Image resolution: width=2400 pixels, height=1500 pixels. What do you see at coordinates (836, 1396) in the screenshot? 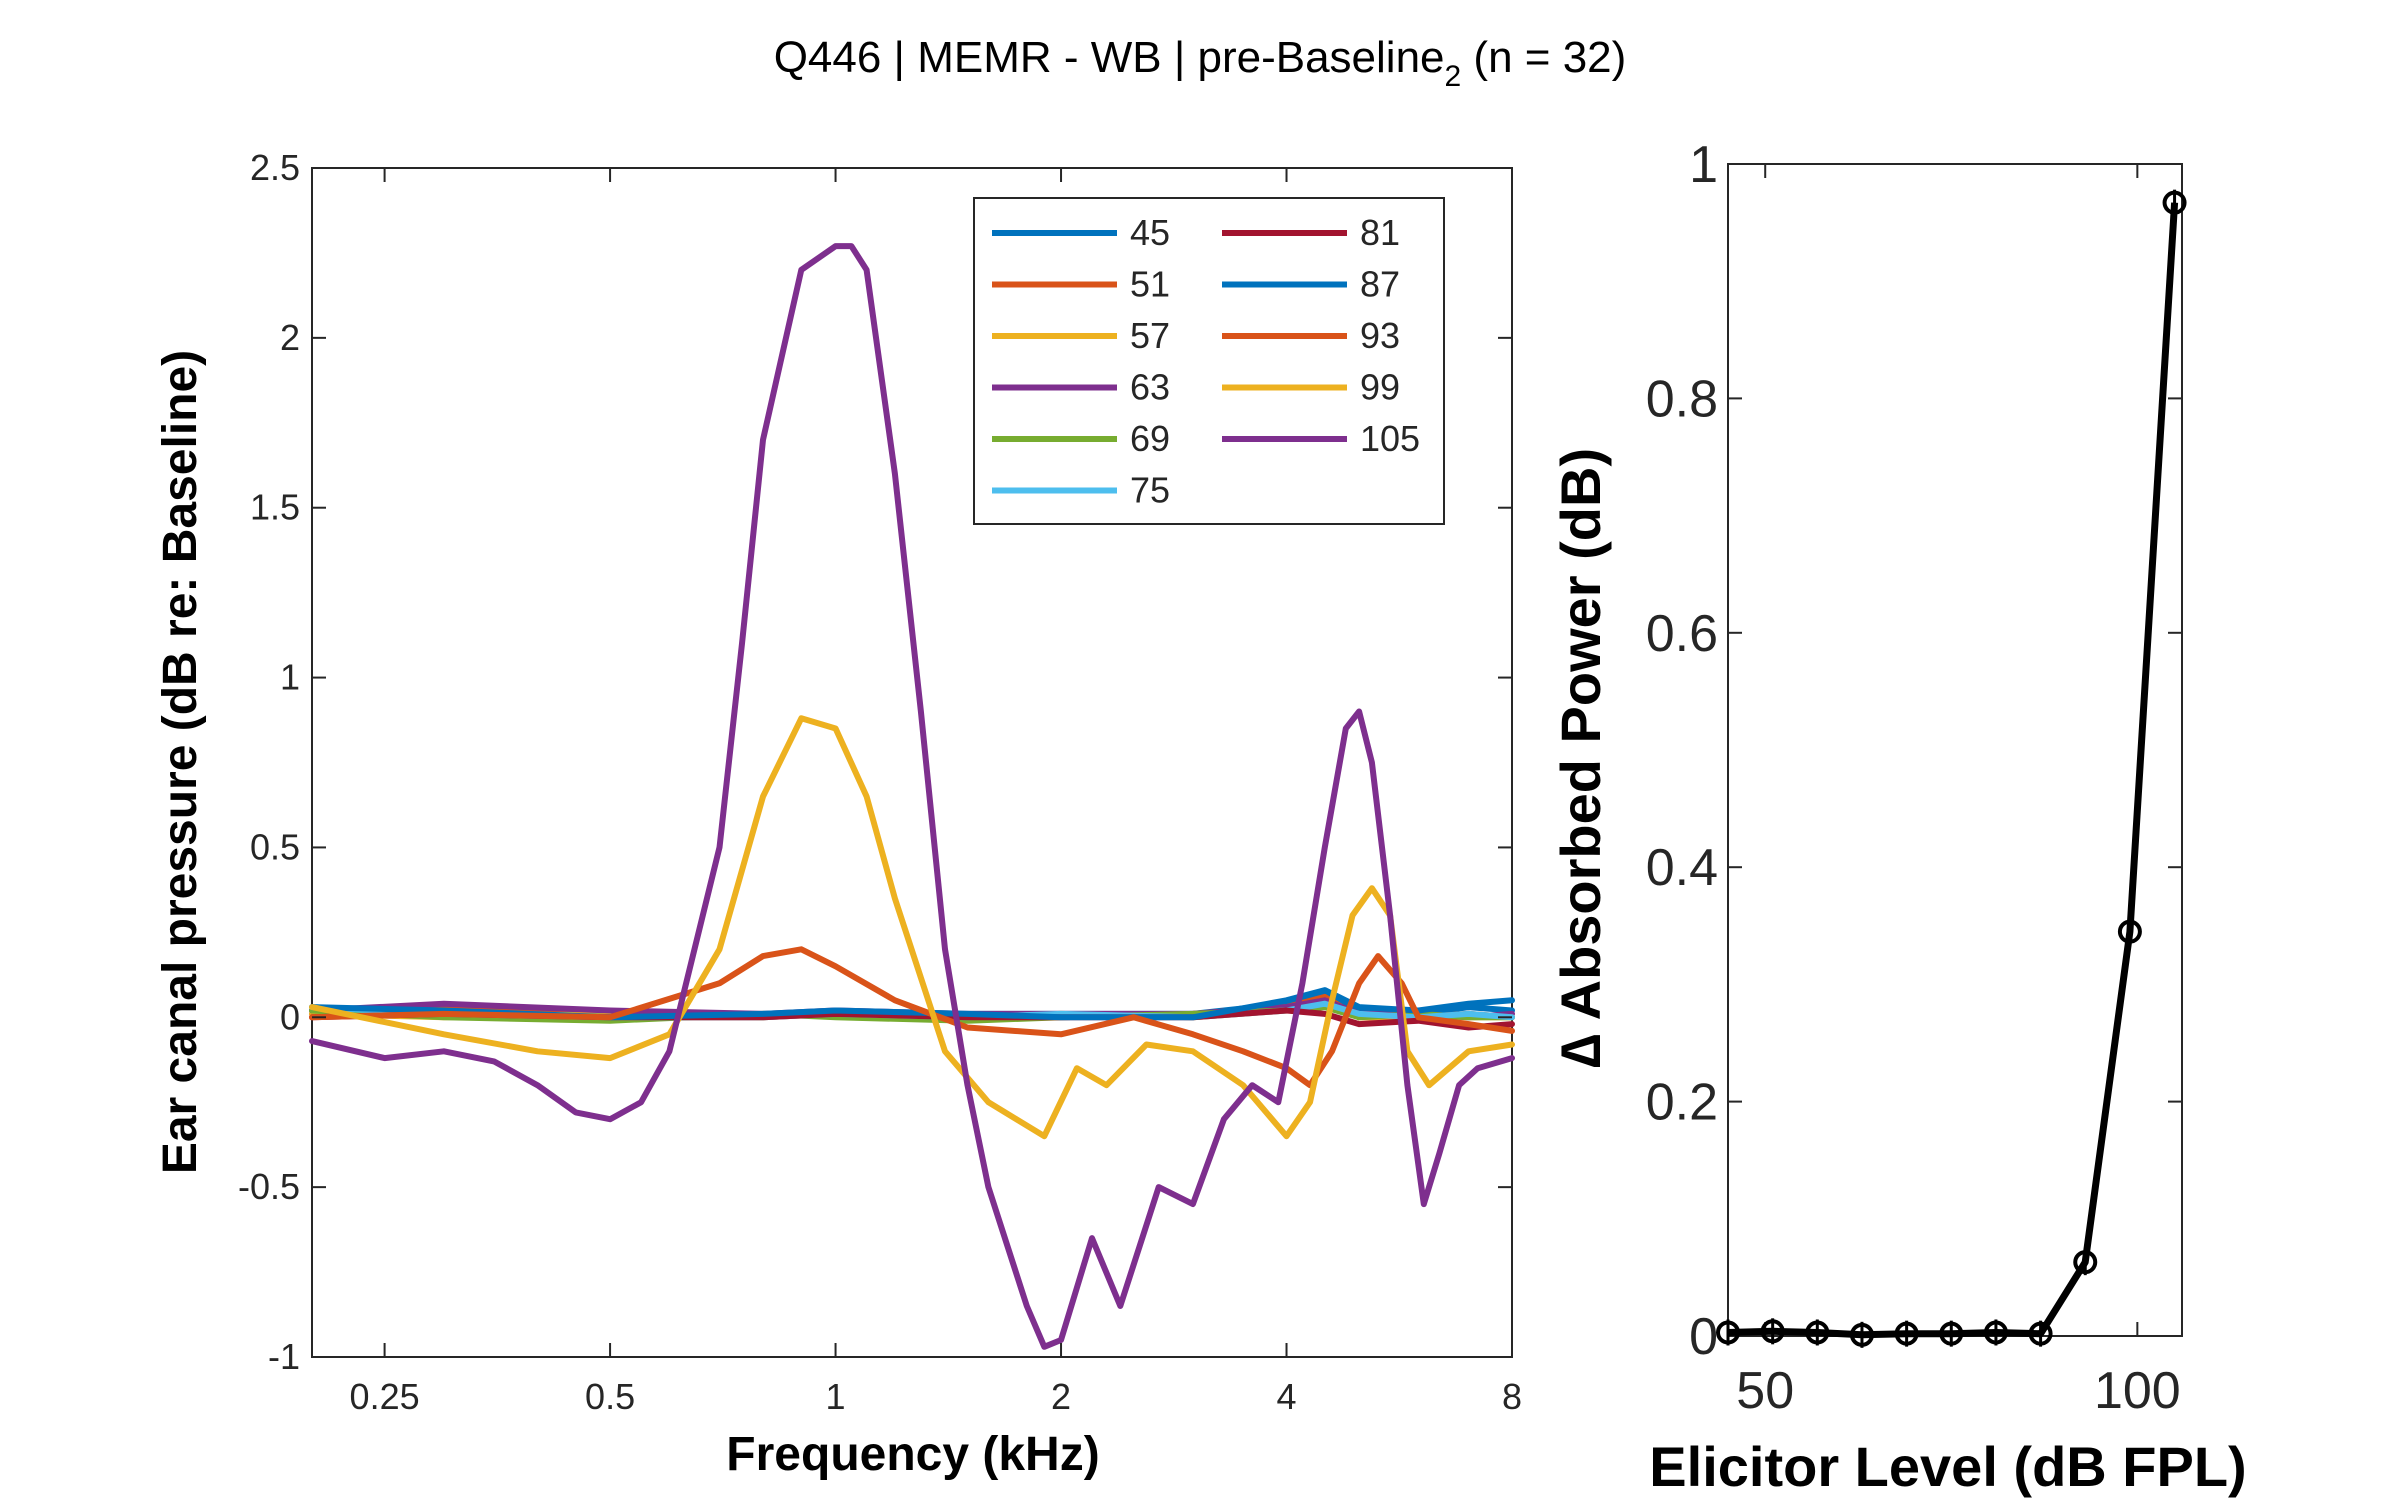
I see `x-tick-label: 1` at bounding box center [836, 1396].